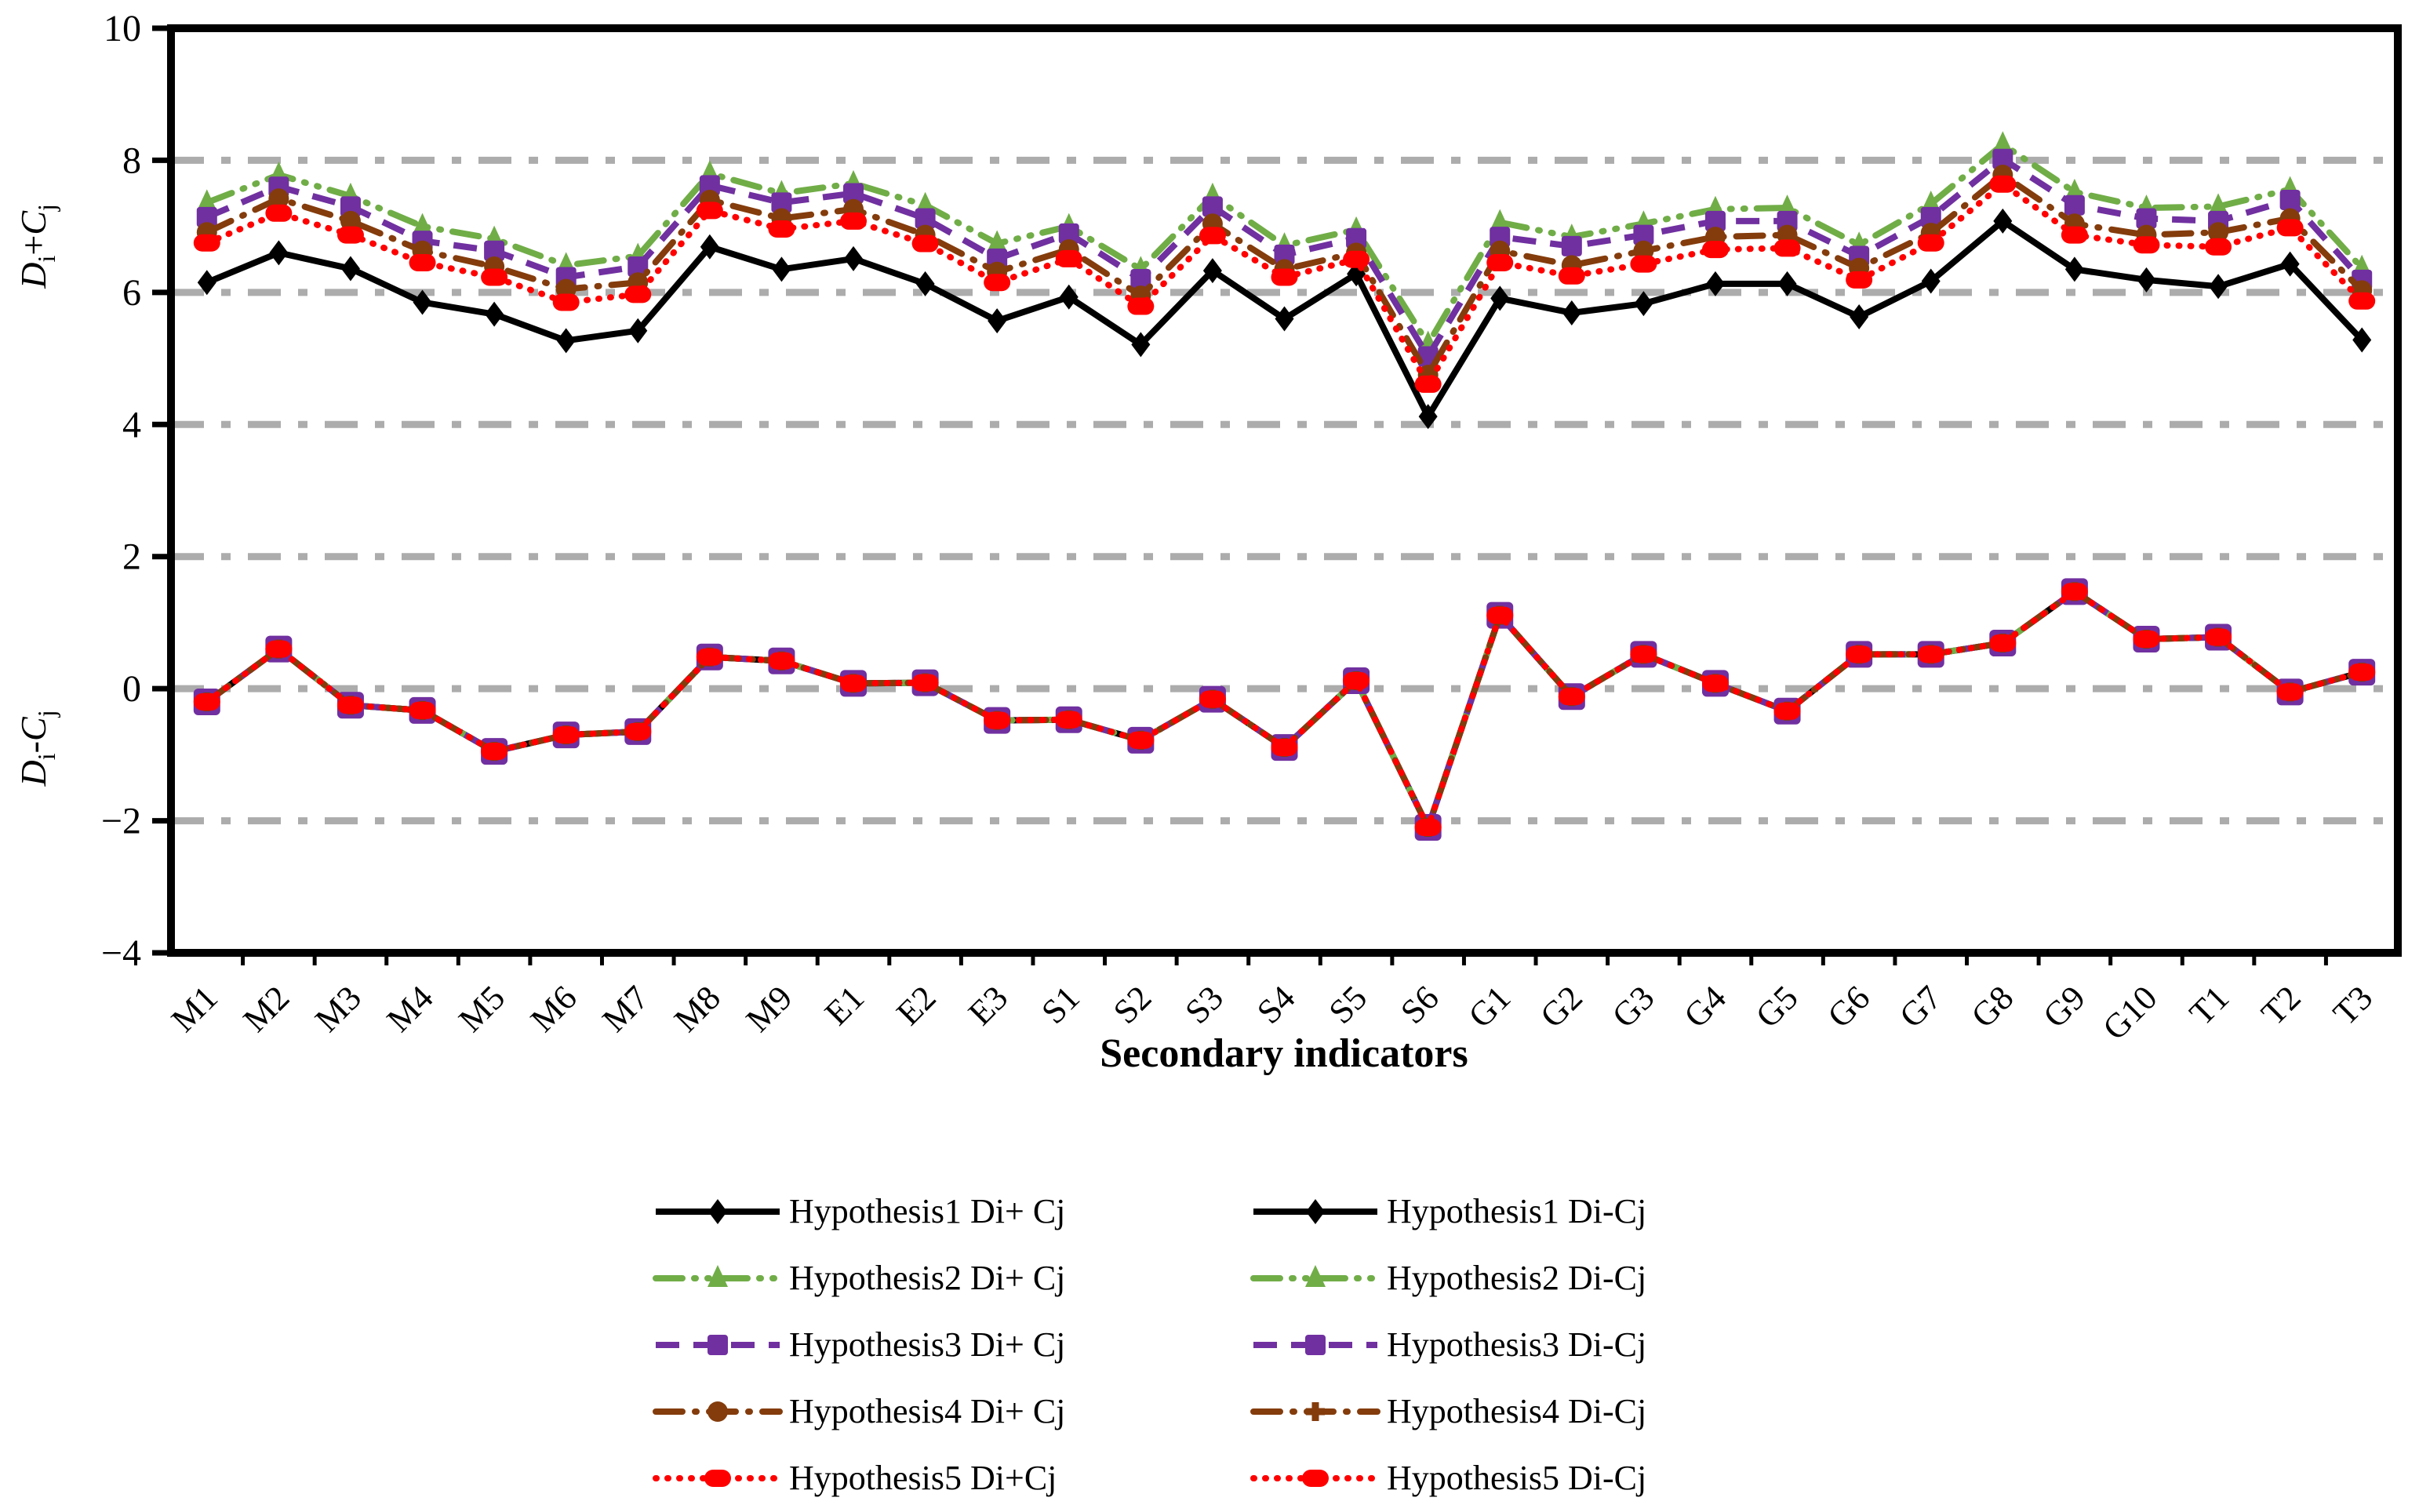 The height and width of the screenshot is (1512, 2419). What do you see at coordinates (927, 1278) in the screenshot?
I see `legend-label: Hypothesis2 Di+ Cj` at bounding box center [927, 1278].